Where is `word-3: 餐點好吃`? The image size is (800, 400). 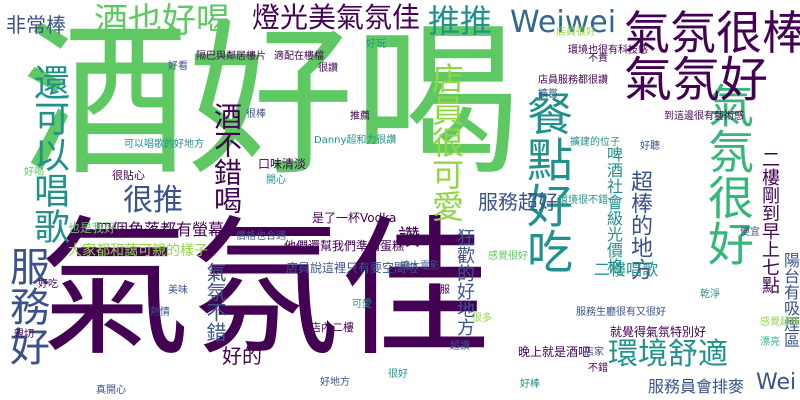 word-3: 餐點好吃 is located at coordinates (547, 182).